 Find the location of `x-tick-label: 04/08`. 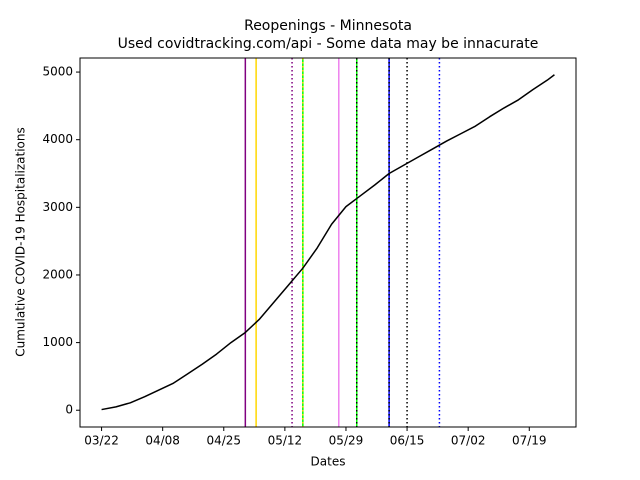

x-tick-label: 04/08 is located at coordinates (162, 441).